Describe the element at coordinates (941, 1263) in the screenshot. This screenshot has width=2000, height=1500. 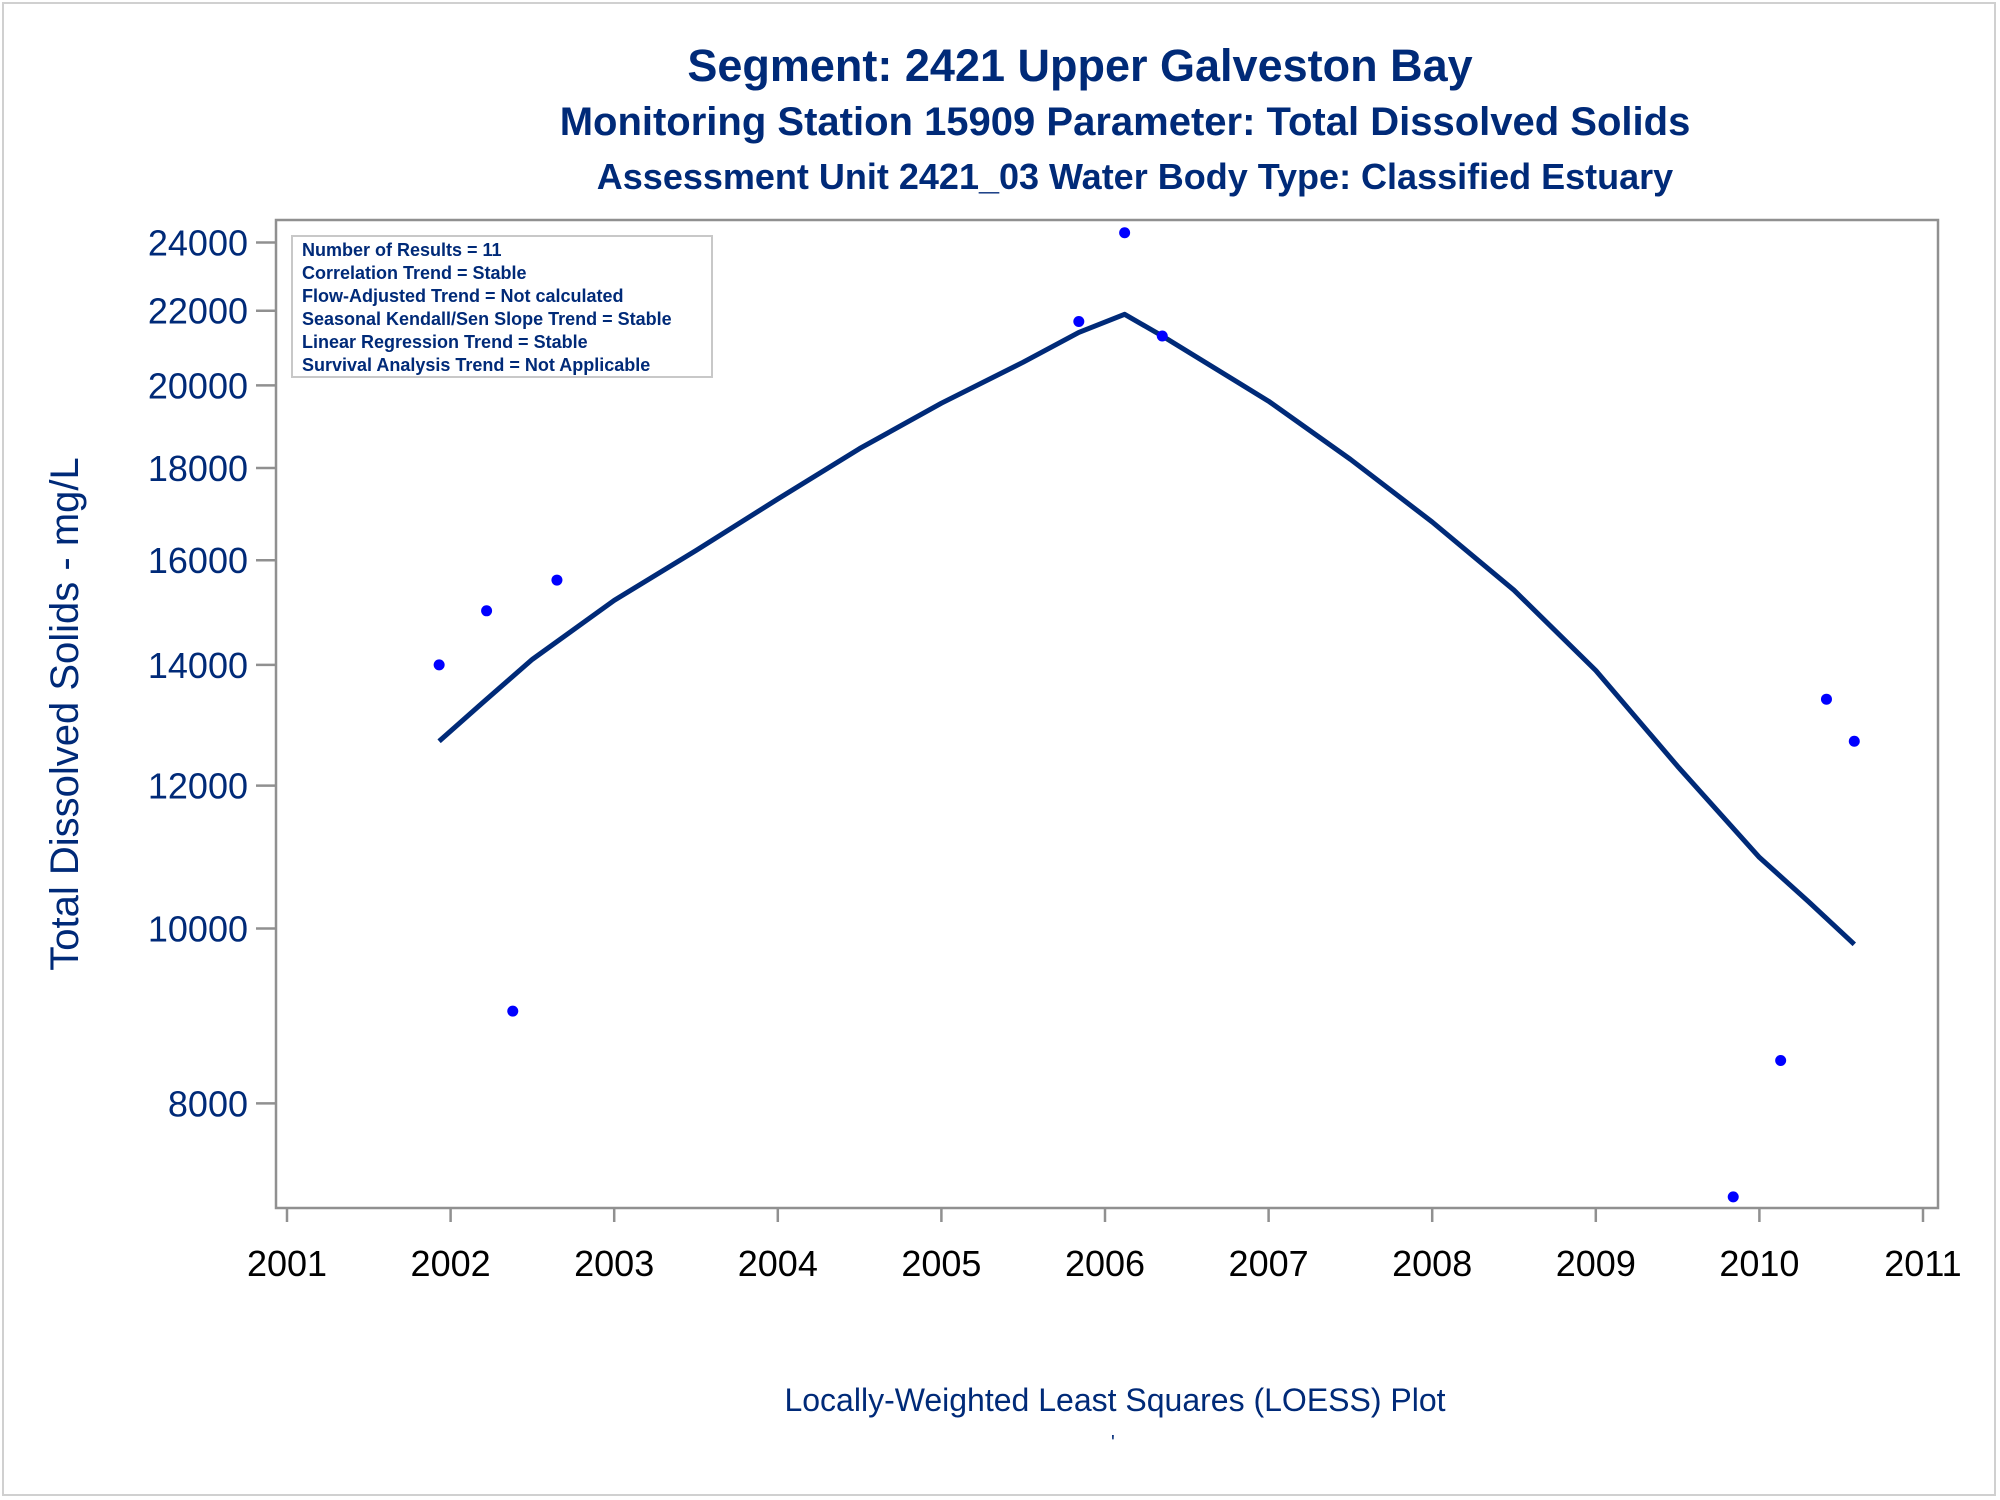
I see `x-tick-label: 2005` at that location.